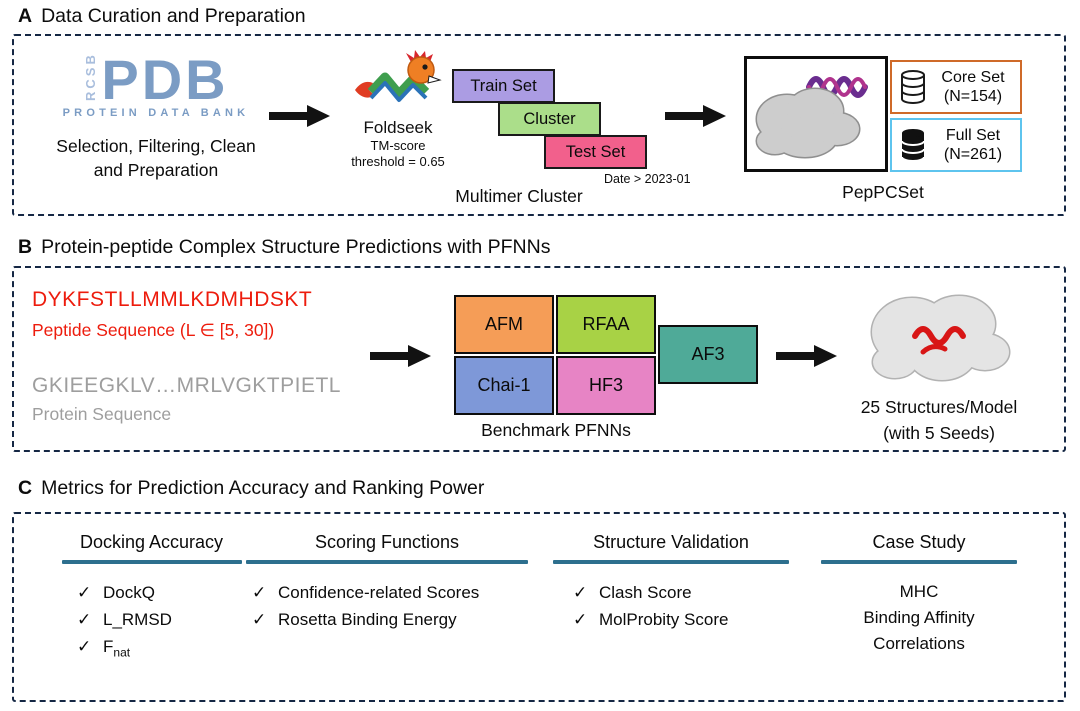 The height and width of the screenshot is (711, 1080). I want to click on pdb-logo-text: PDB, so click(165, 79).